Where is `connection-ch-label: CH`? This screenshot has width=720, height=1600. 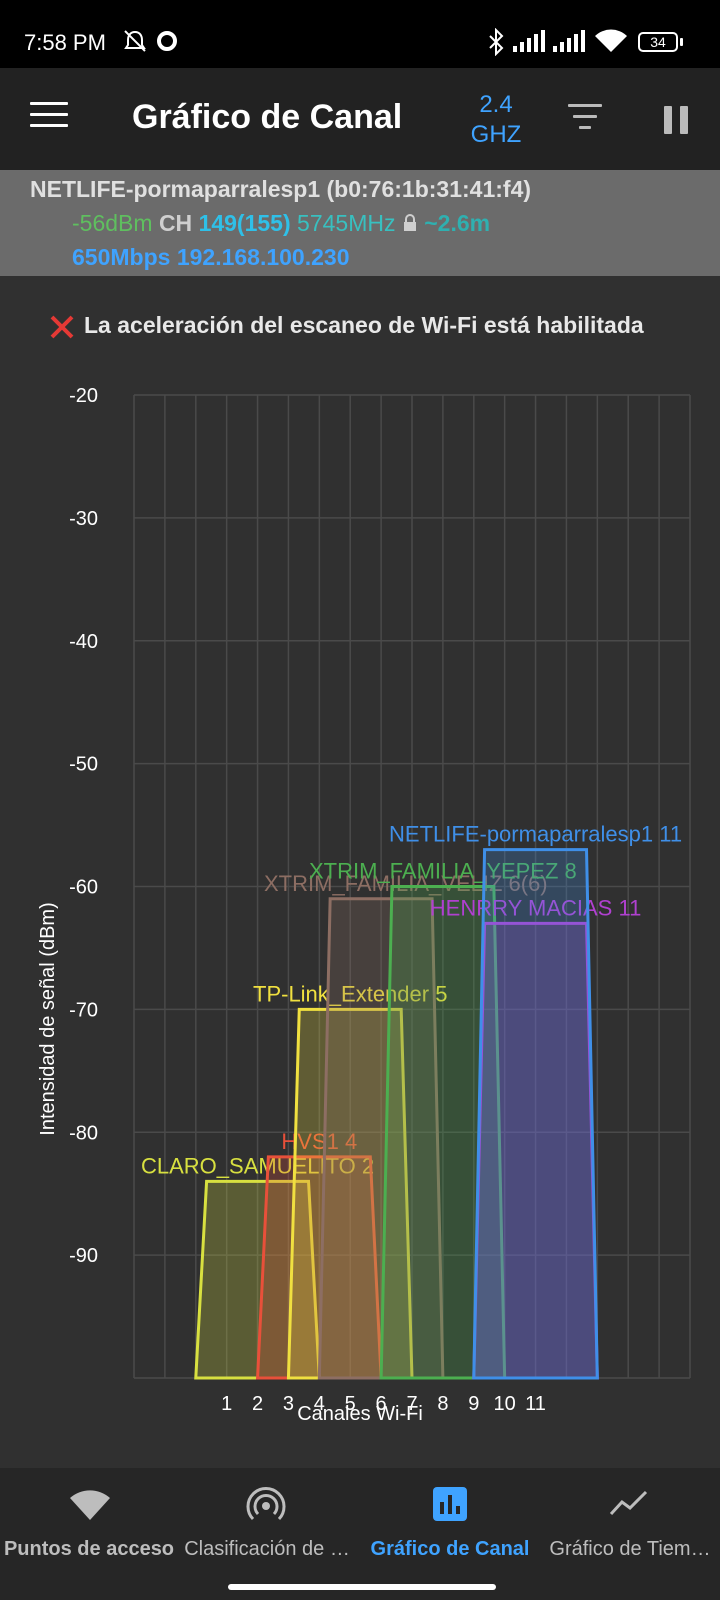
connection-ch-label: CH is located at coordinates (175, 223).